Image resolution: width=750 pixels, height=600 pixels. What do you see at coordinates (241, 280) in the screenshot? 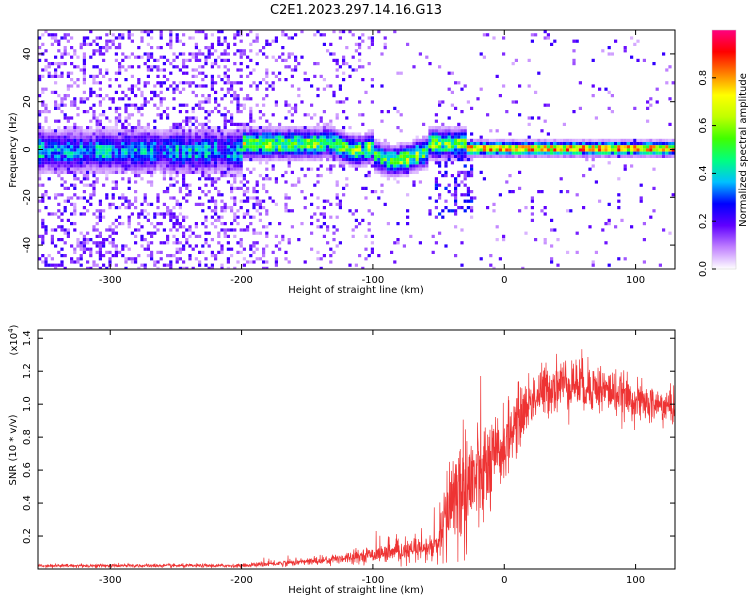
I see `x-tick-label: -200` at bounding box center [241, 280].